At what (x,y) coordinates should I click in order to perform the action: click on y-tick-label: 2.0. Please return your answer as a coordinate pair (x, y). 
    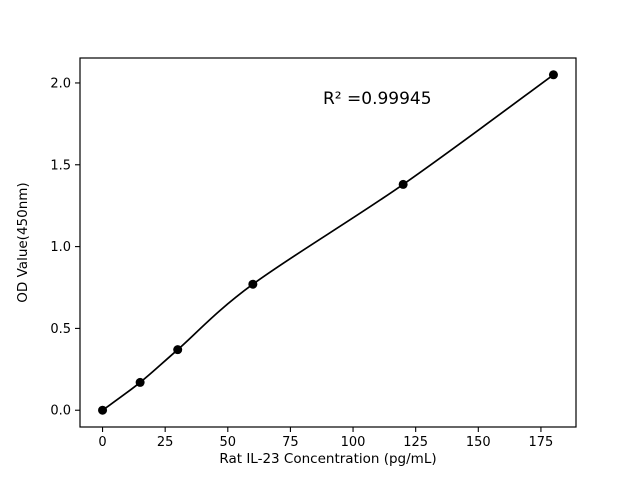
    Looking at the image, I should click on (60, 83).